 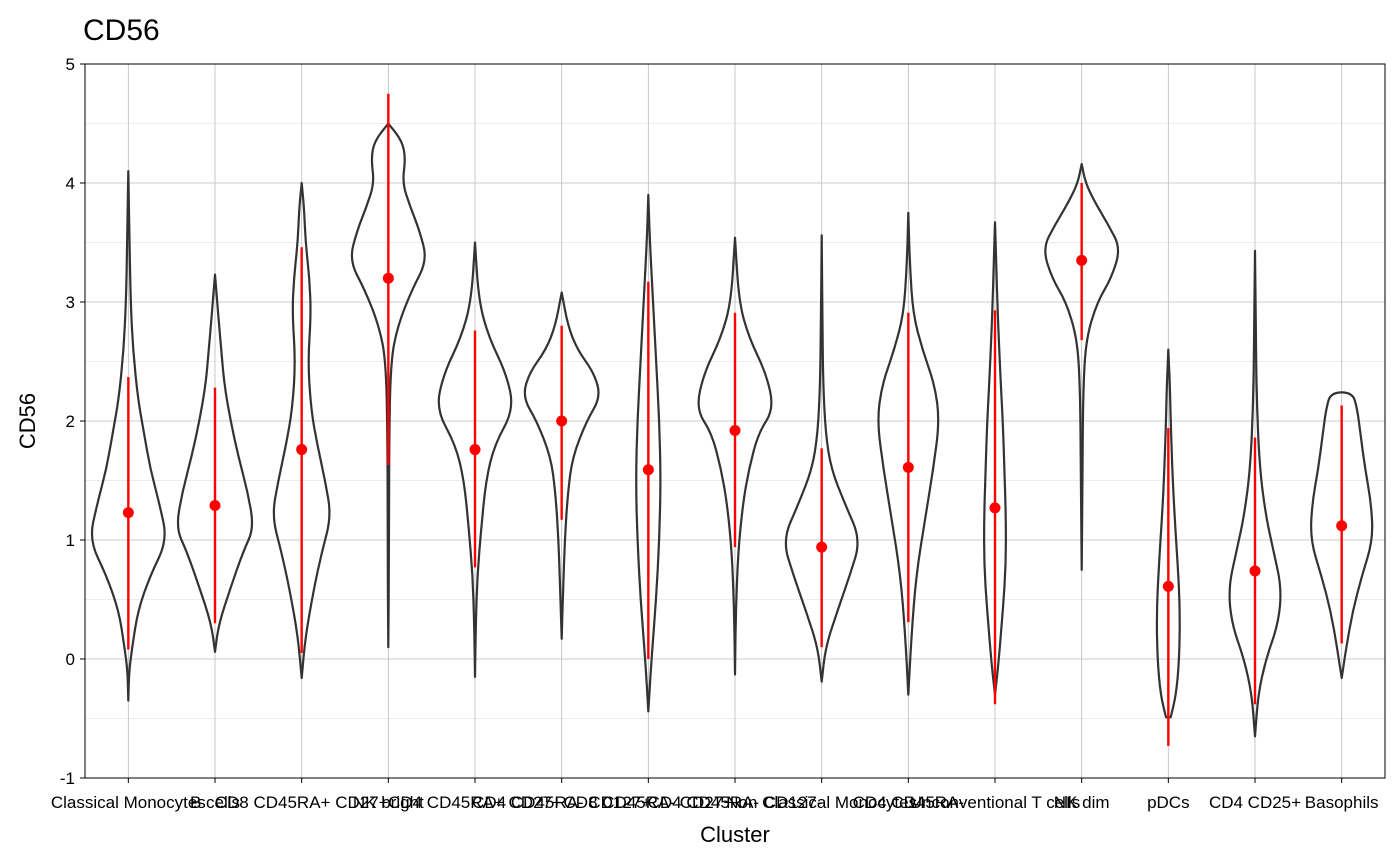 I want to click on x-tick-label: CD4 CD25+, so click(x=1255, y=802).